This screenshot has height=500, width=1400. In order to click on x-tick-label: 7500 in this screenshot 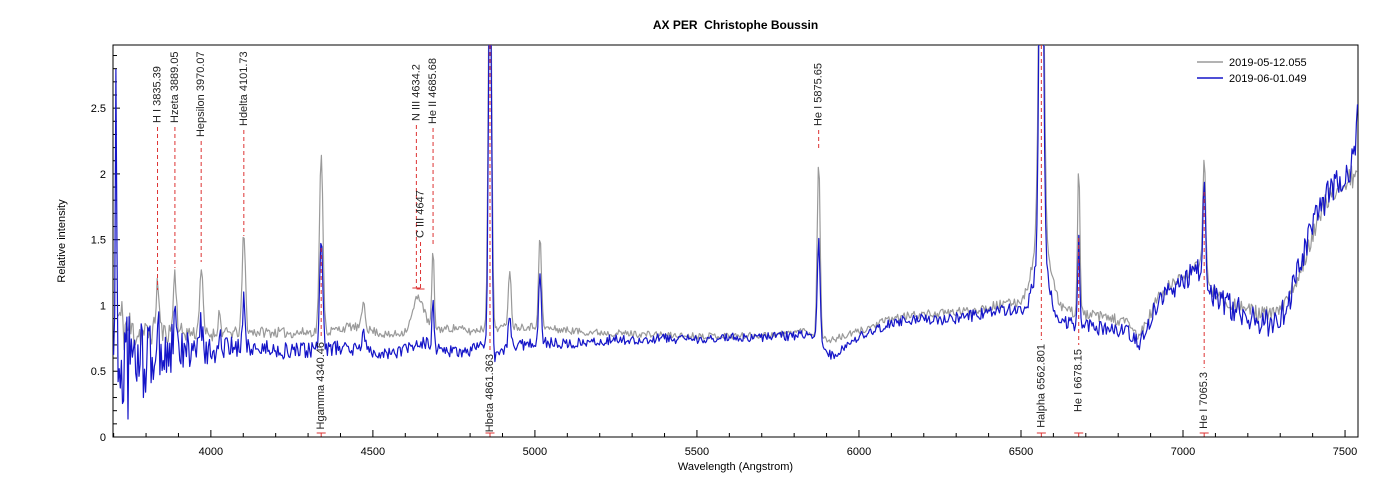, I will do `click(1345, 452)`.